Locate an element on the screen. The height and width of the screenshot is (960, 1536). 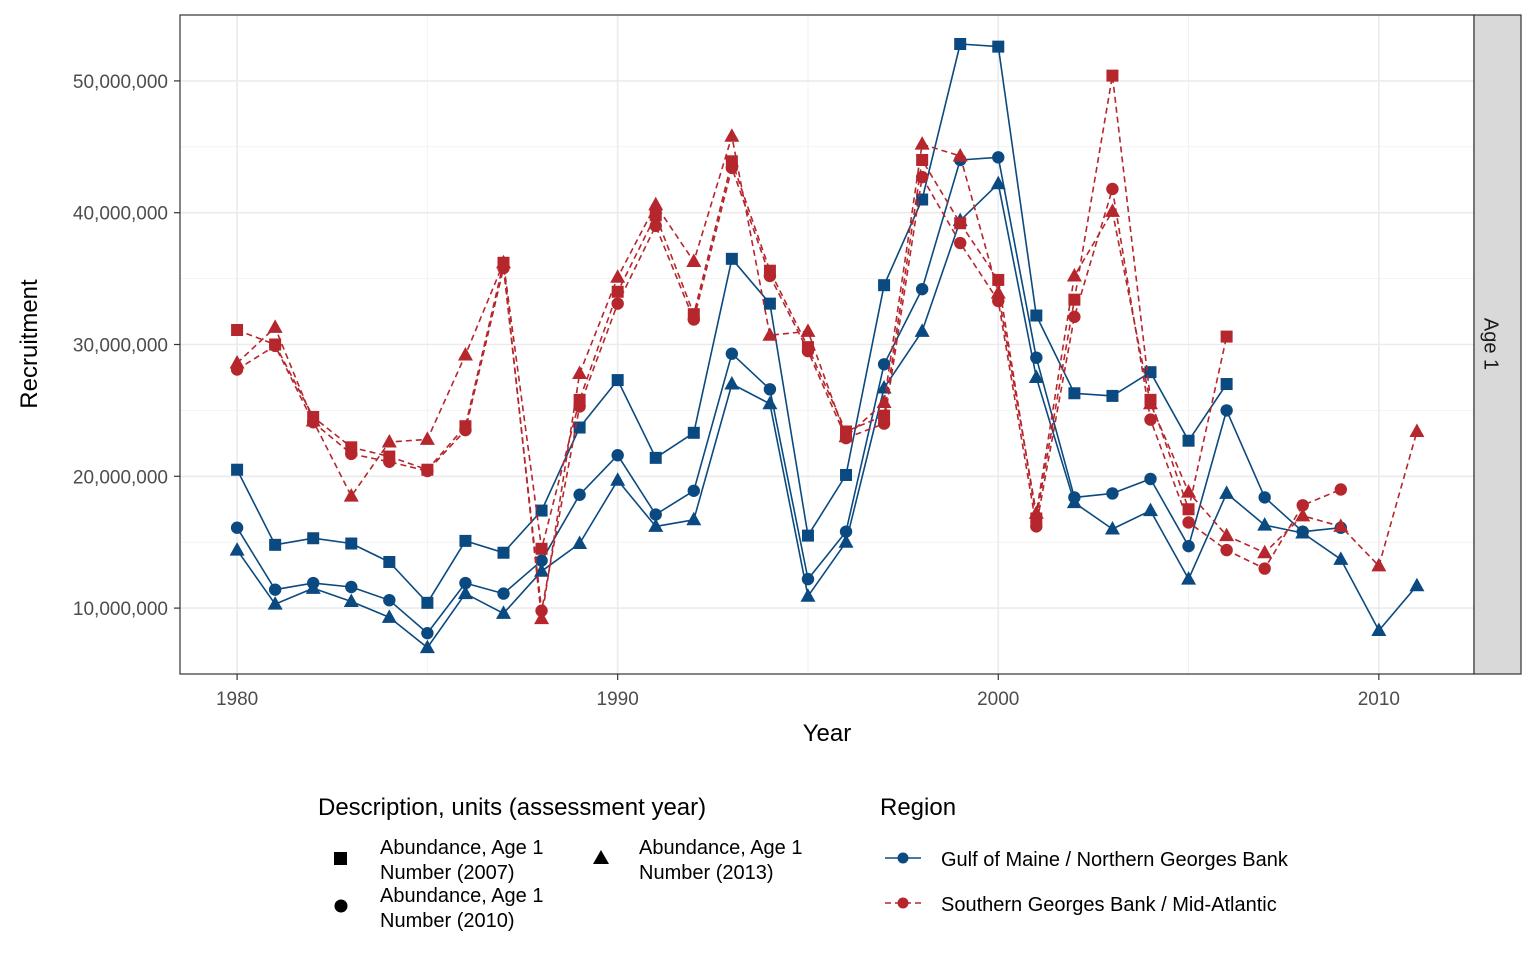
legend-description-title: Description, units (assessment year) is located at coordinates (512, 807).